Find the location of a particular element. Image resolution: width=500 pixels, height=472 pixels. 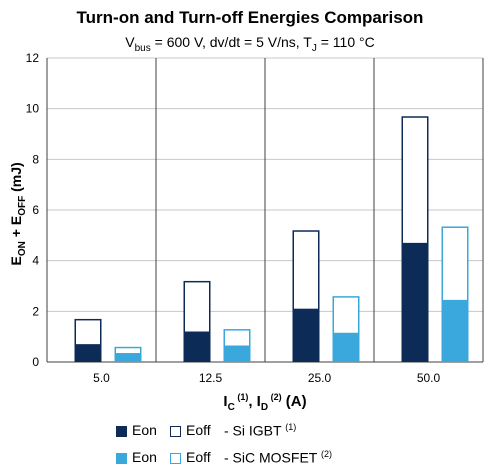

chart-title: Turn-on and Turn-off Energies Comparison is located at coordinates (250, 17).